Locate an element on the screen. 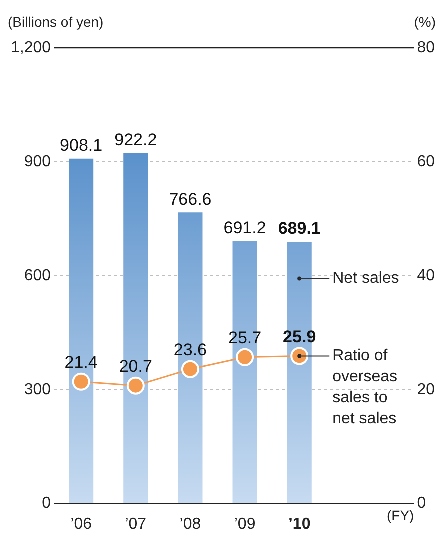 The height and width of the screenshot is (545, 446). data-label: 691.2 is located at coordinates (245, 228).